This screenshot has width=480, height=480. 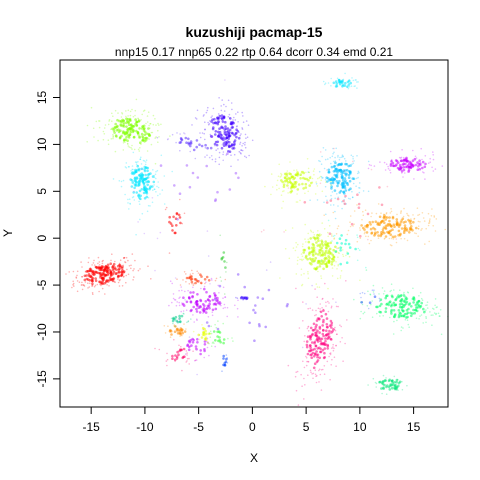 What do you see at coordinates (42, 191) in the screenshot?
I see `y-tick-label: 5` at bounding box center [42, 191].